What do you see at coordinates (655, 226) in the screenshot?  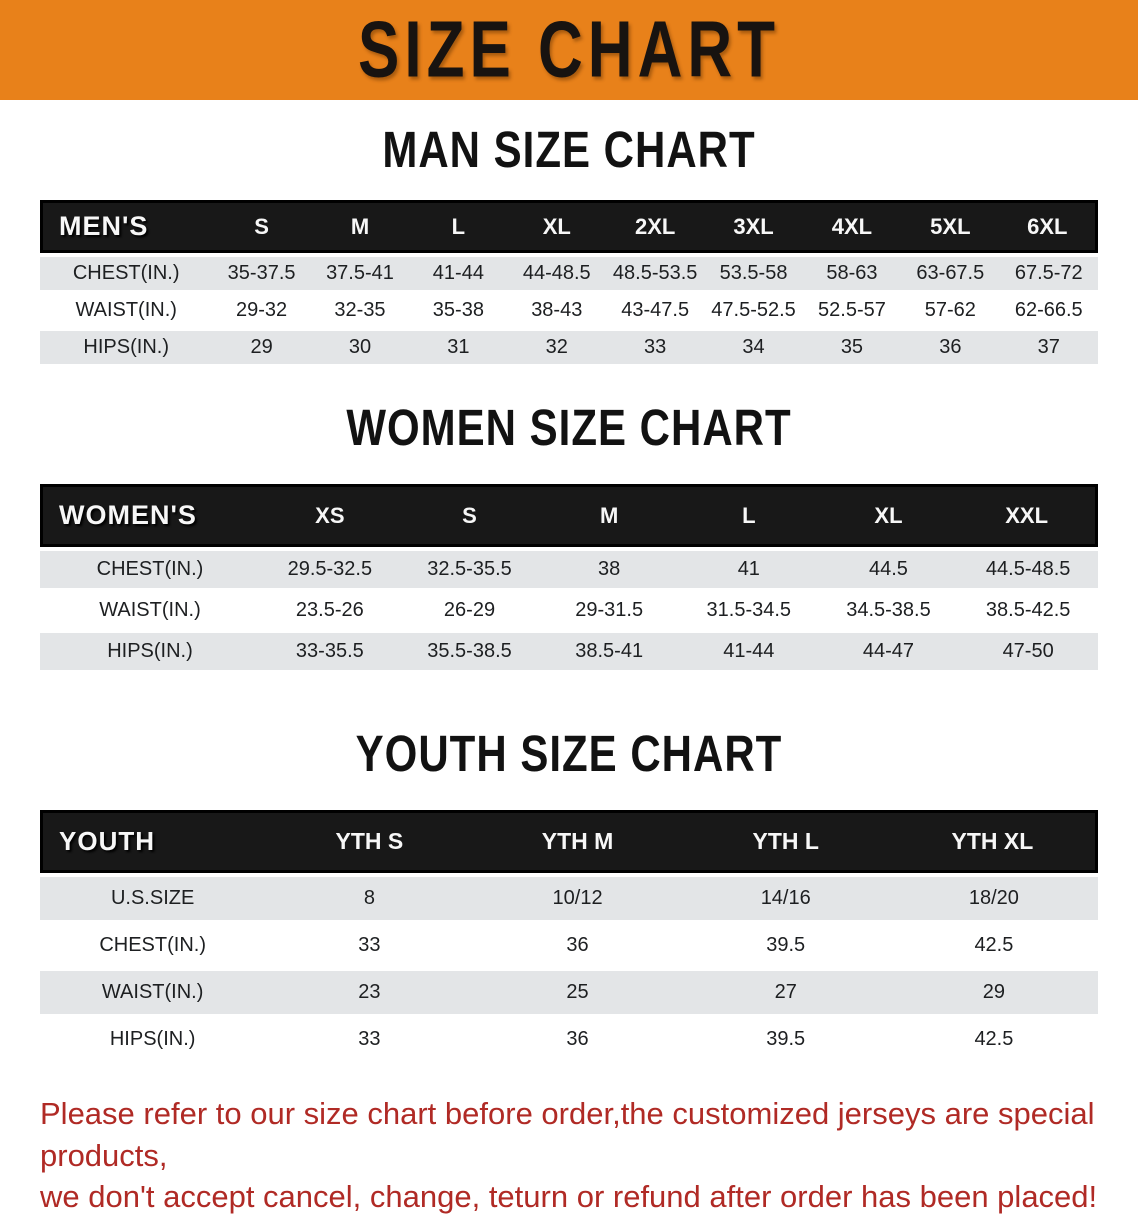 I see `size-column-header: 2XL` at bounding box center [655, 226].